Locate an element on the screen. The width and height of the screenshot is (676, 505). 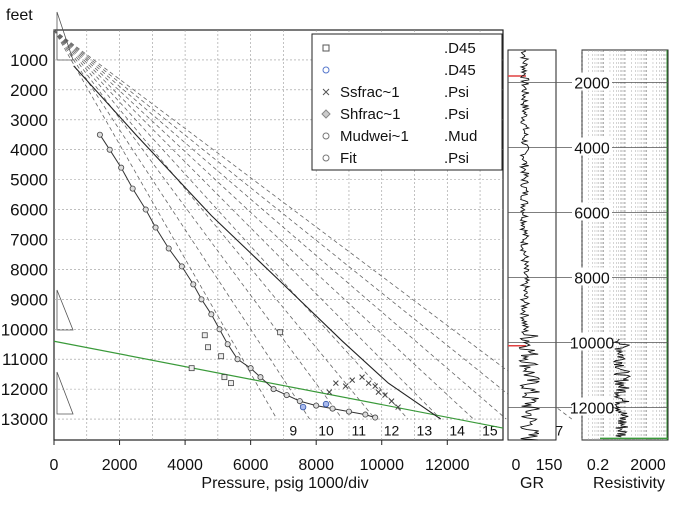
gr-track-title: GR is located at coordinates (532, 483).